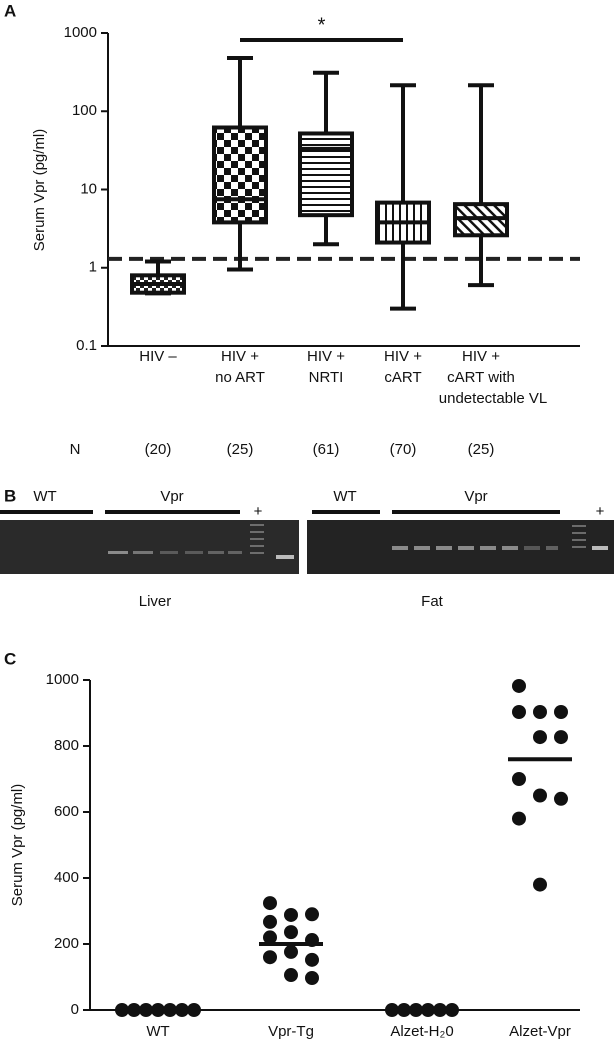  I want to click on y-tick-label: 400, so click(66, 877).